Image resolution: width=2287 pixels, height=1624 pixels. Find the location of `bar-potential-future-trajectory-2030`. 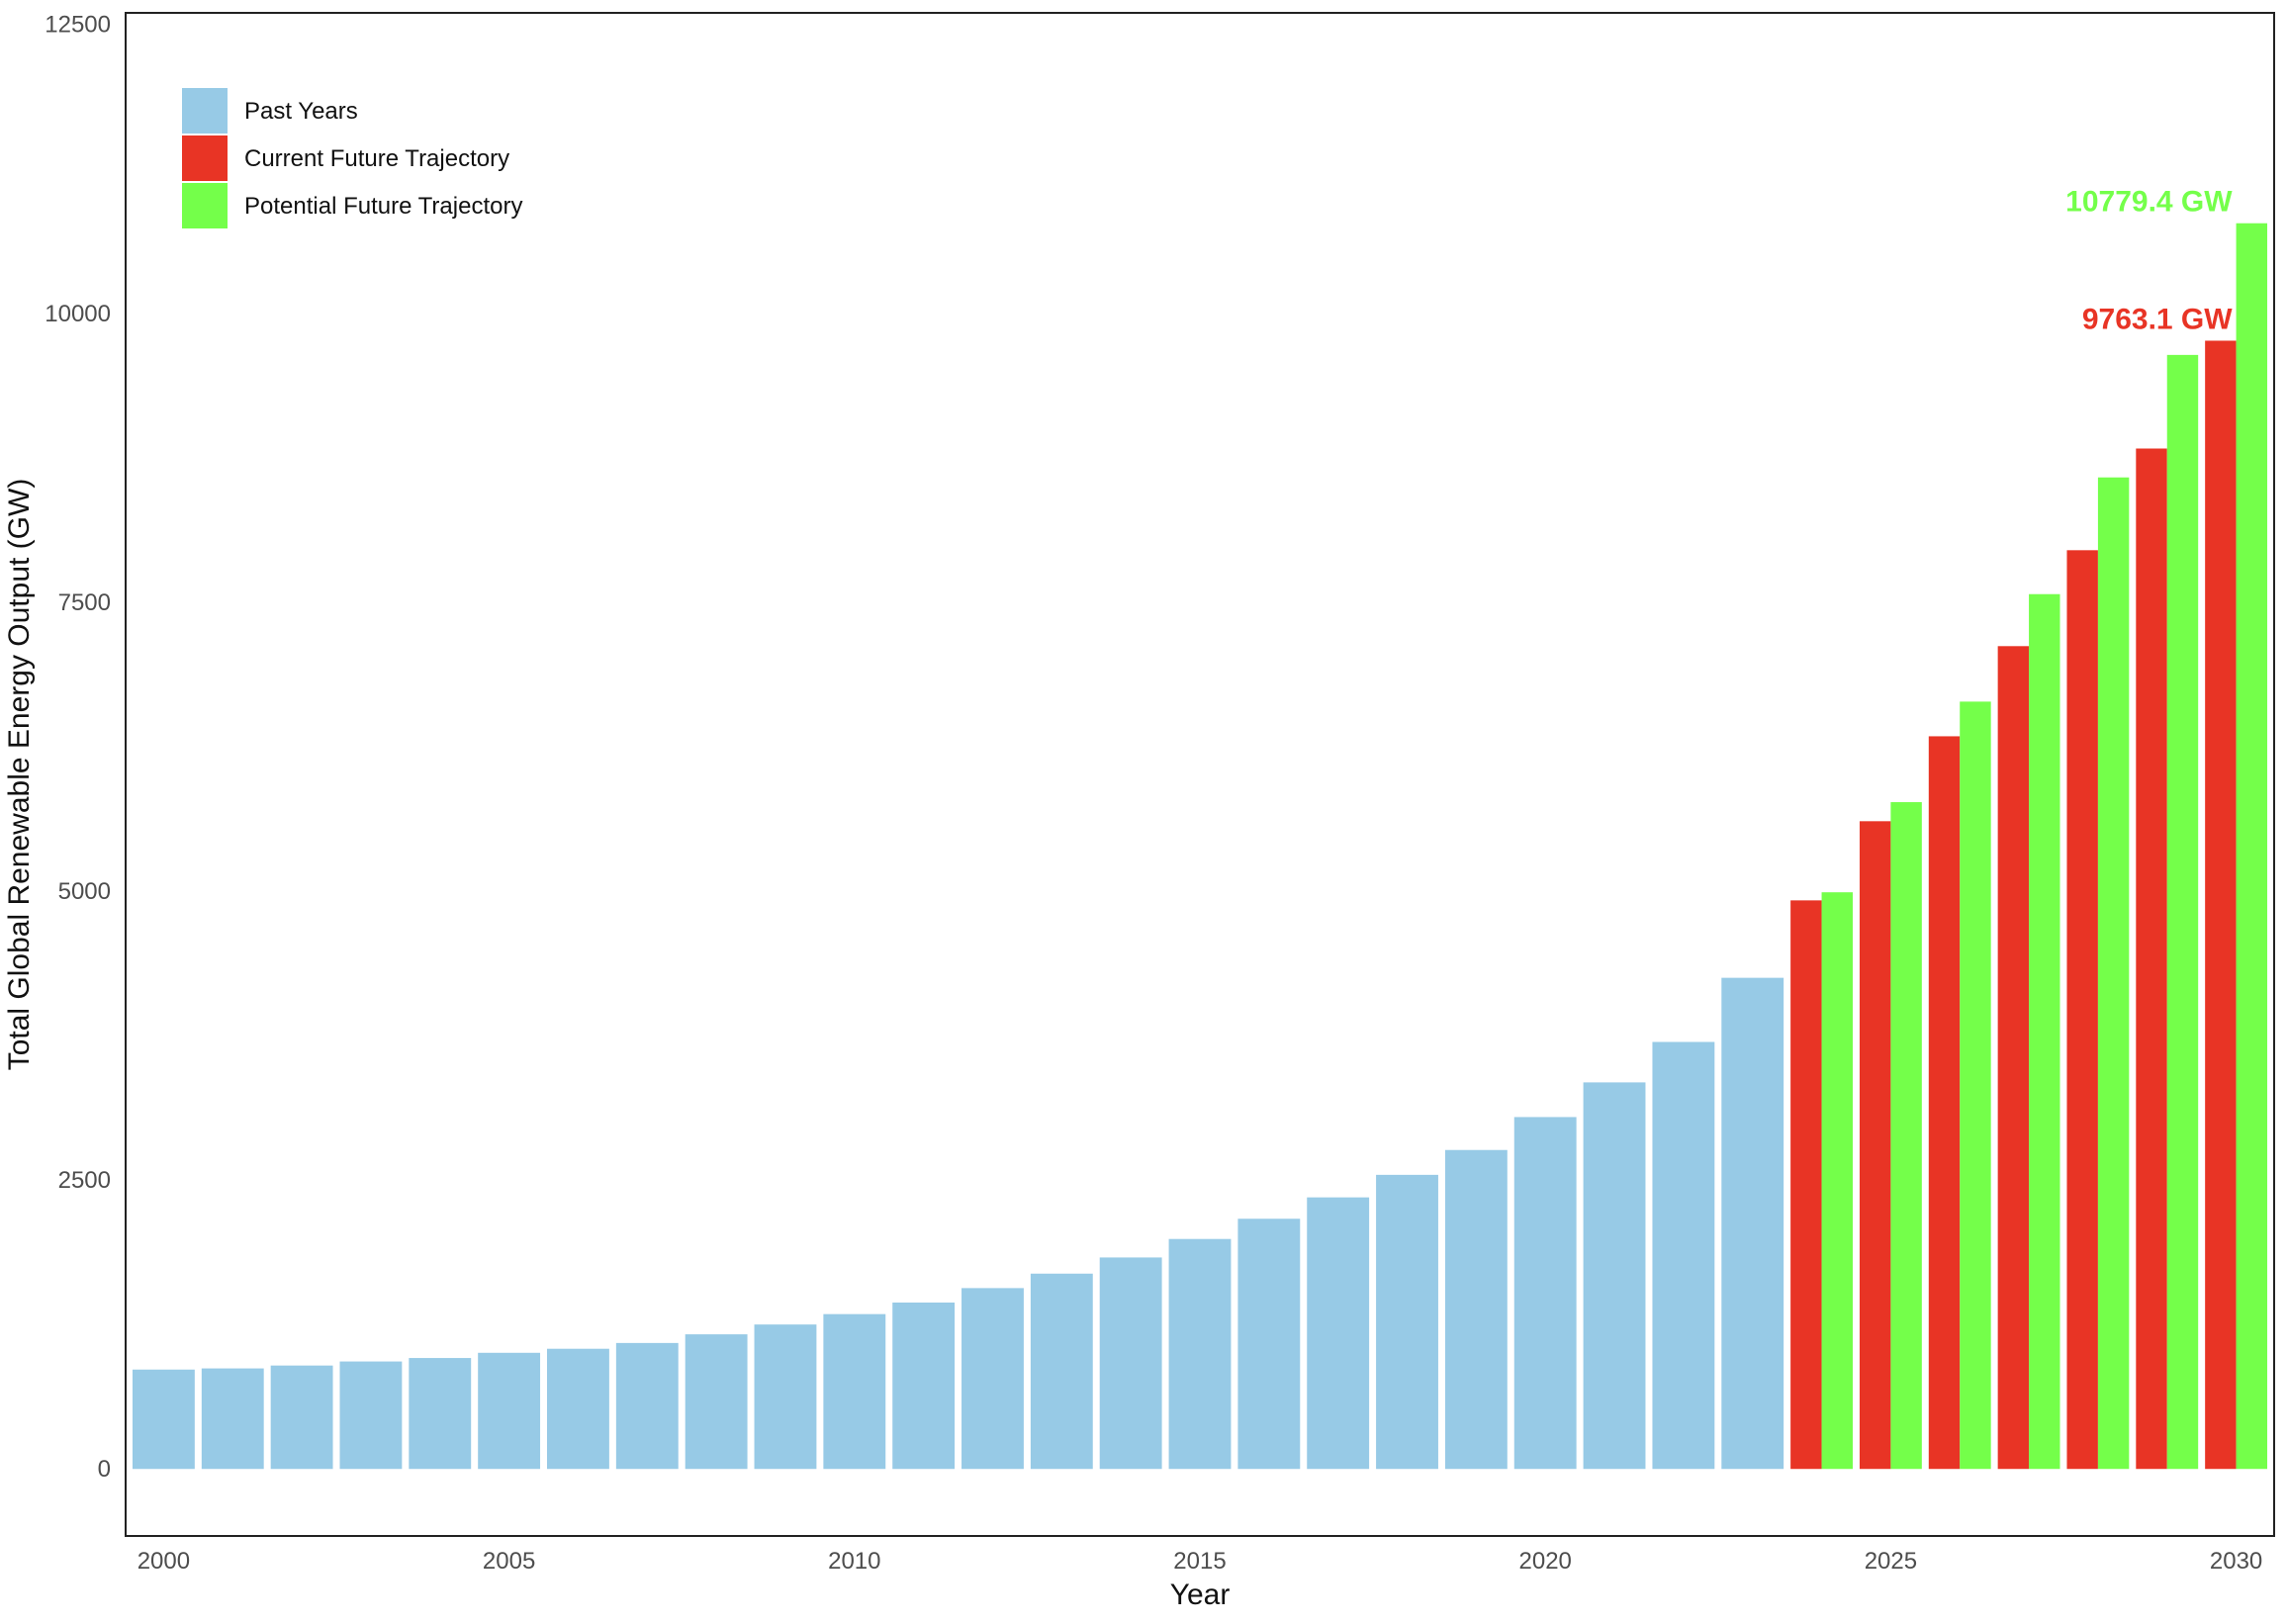

bar-potential-future-trajectory-2030 is located at coordinates (2252, 846).